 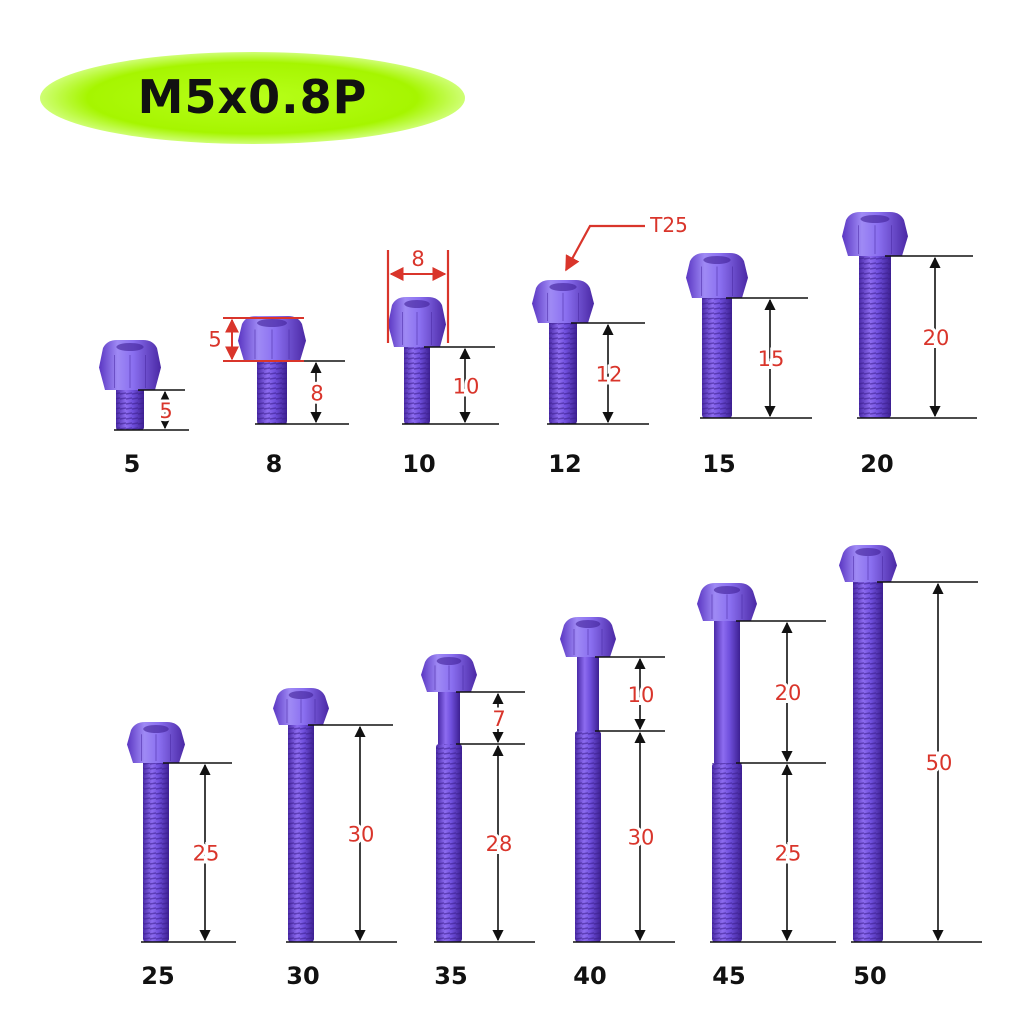 What do you see at coordinates (418, 464) in the screenshot?
I see `length-label: 10` at bounding box center [418, 464].